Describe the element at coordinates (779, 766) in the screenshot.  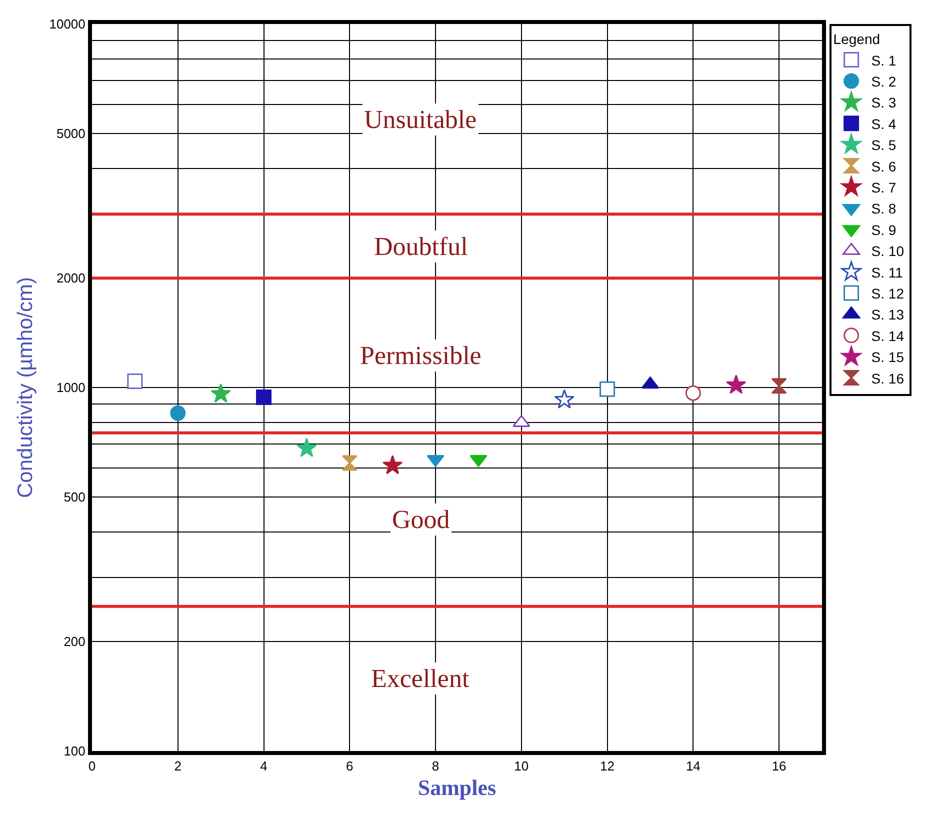
I see `x-tick-label: 16` at that location.